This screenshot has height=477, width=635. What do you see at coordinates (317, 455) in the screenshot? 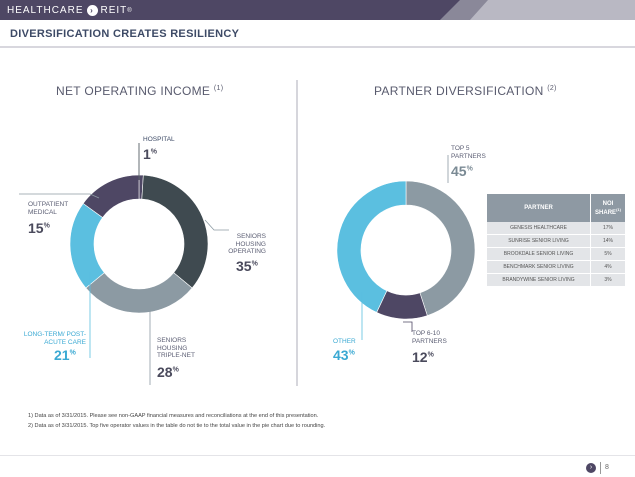
I see `footer-divider` at bounding box center [317, 455].